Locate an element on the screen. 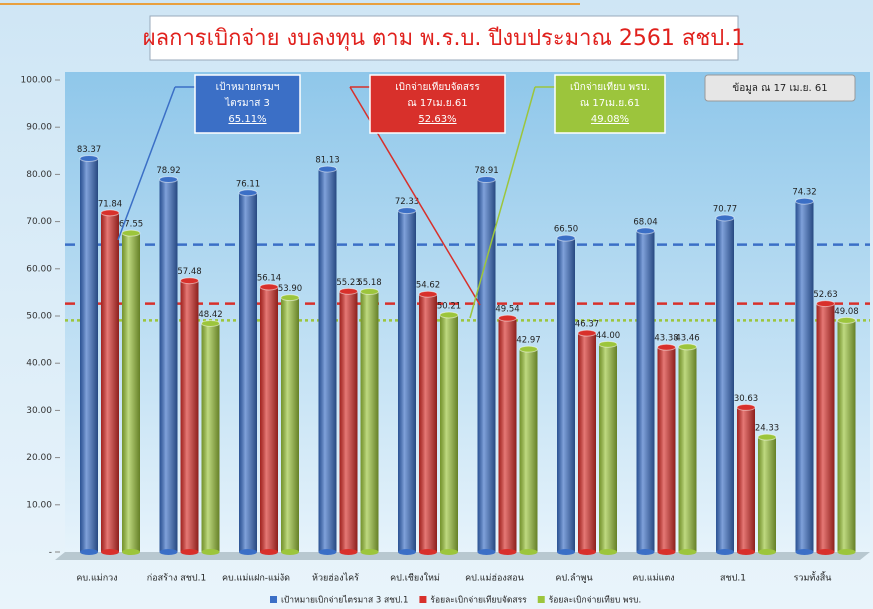 The width and height of the screenshot is (873, 609). data-label: 43.46 is located at coordinates (687, 338).